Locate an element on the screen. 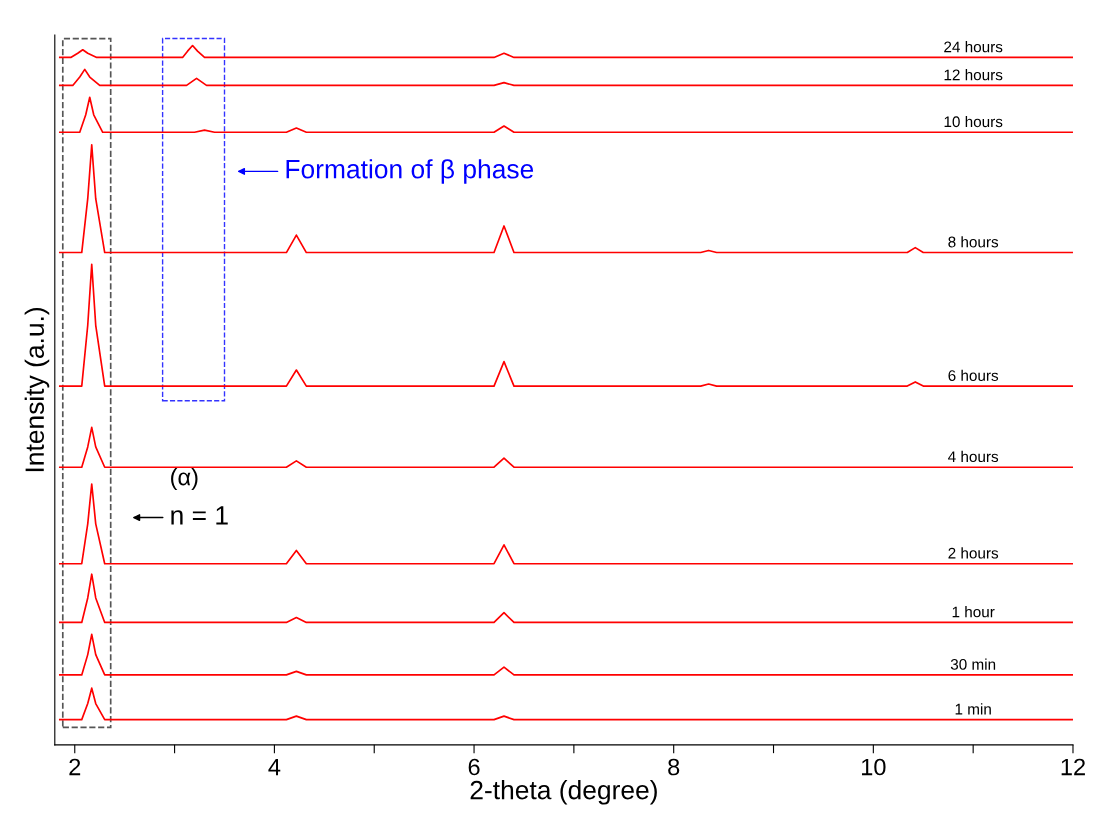 This screenshot has width=1096, height=835. series-label: 8 hours is located at coordinates (973, 242).